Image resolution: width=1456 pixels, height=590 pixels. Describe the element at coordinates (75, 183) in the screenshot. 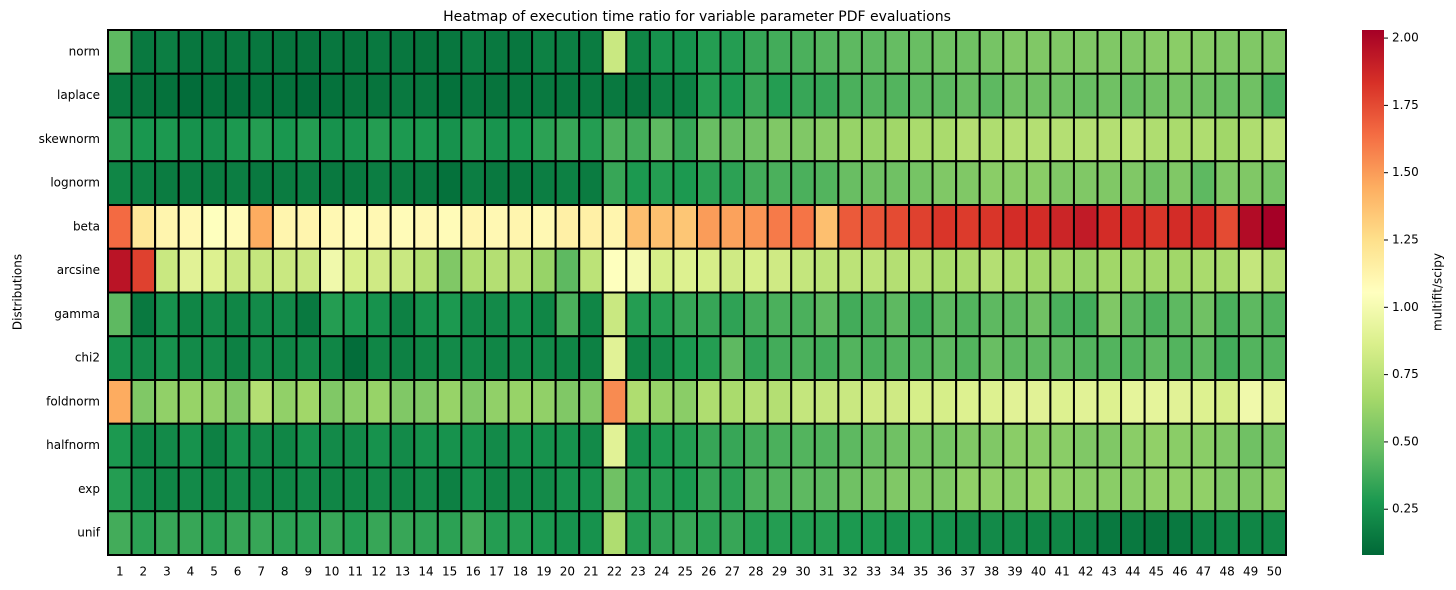

I see `y-tick-label: lognorm` at that location.